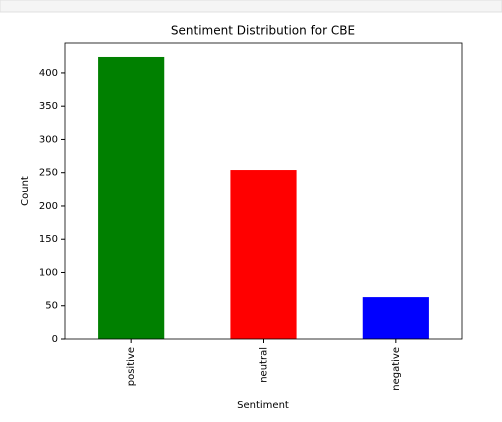 The image size is (502, 422). What do you see at coordinates (251, 6) in the screenshot?
I see `code-cell-strip` at bounding box center [251, 6].